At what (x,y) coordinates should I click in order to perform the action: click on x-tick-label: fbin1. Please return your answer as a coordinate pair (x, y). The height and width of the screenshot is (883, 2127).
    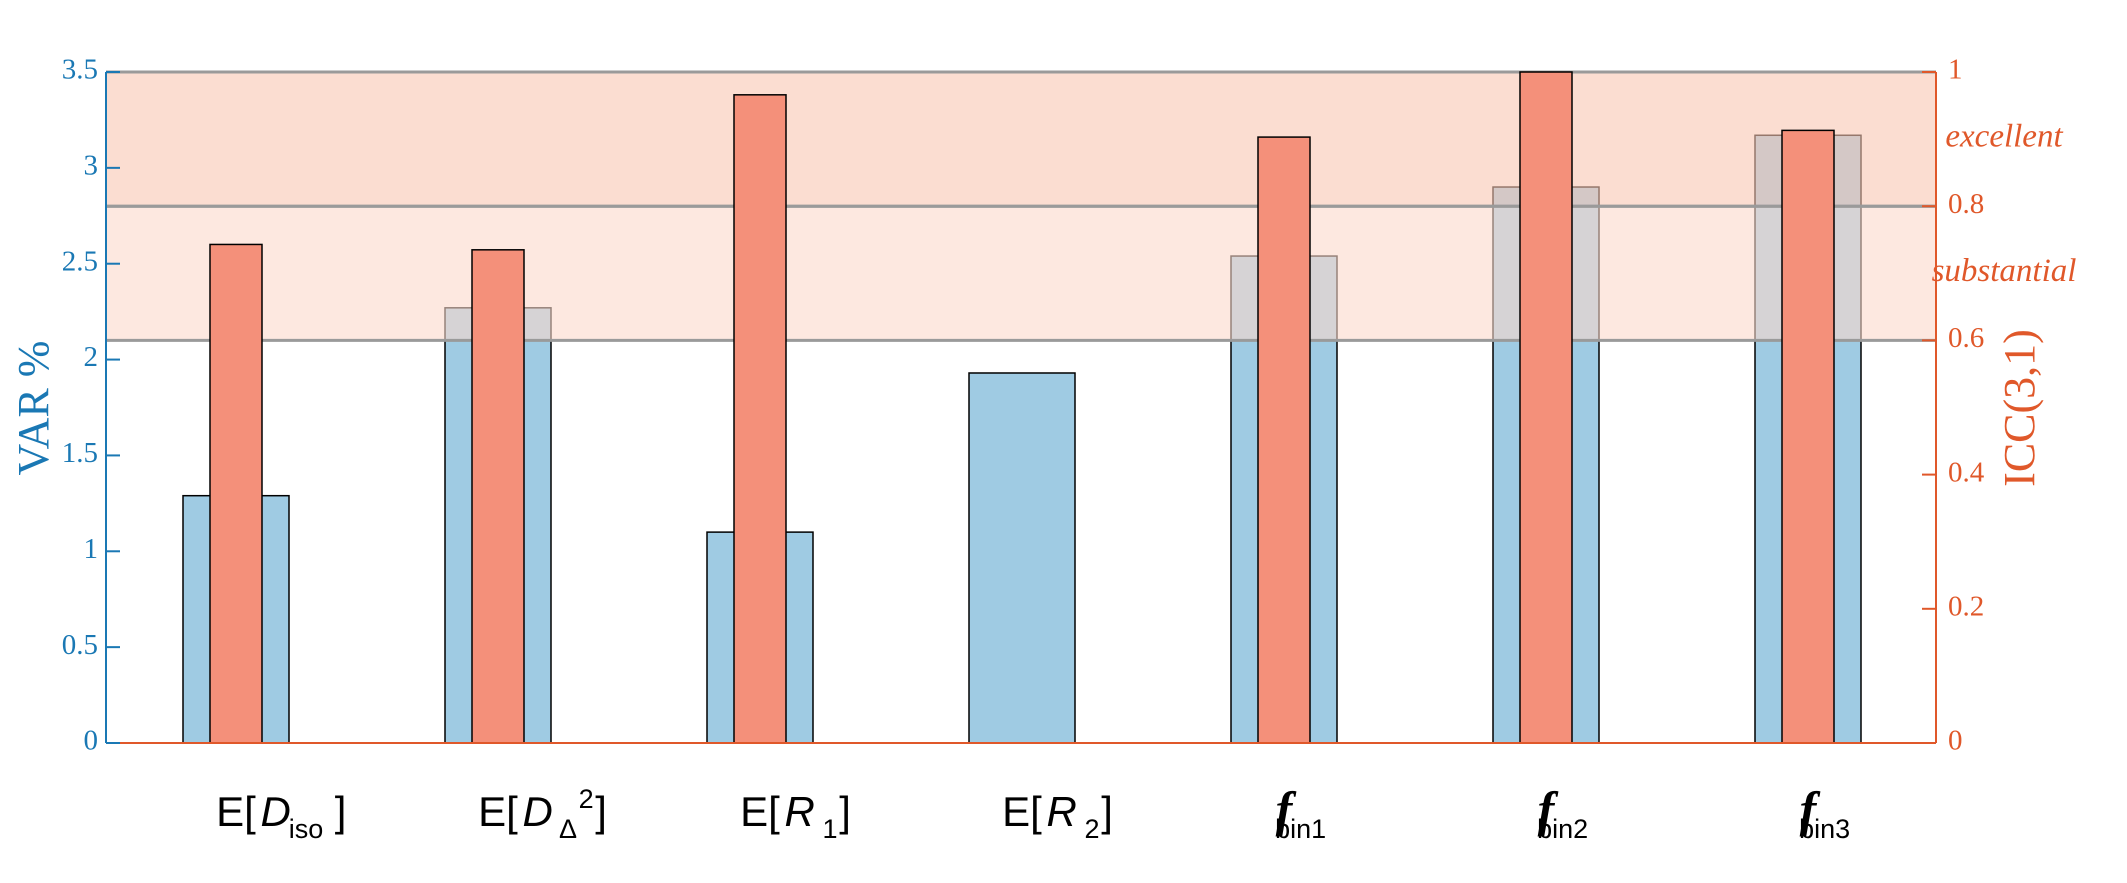
    Looking at the image, I should click on (1300, 812).